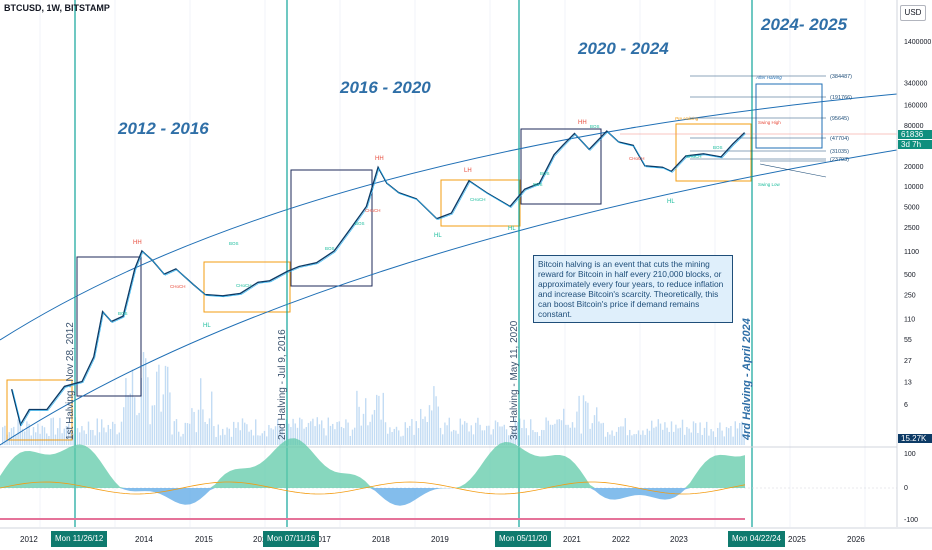 This screenshot has height=550, width=932. Describe the element at coordinates (856, 539) in the screenshot. I see `x-tick-label: 2026` at that location.